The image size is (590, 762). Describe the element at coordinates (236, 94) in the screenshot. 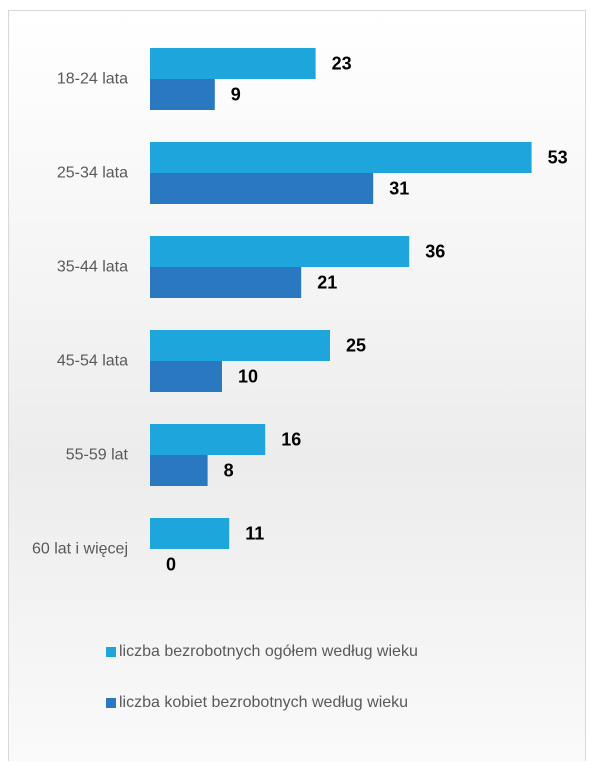

I see `value-label: 9` at that location.